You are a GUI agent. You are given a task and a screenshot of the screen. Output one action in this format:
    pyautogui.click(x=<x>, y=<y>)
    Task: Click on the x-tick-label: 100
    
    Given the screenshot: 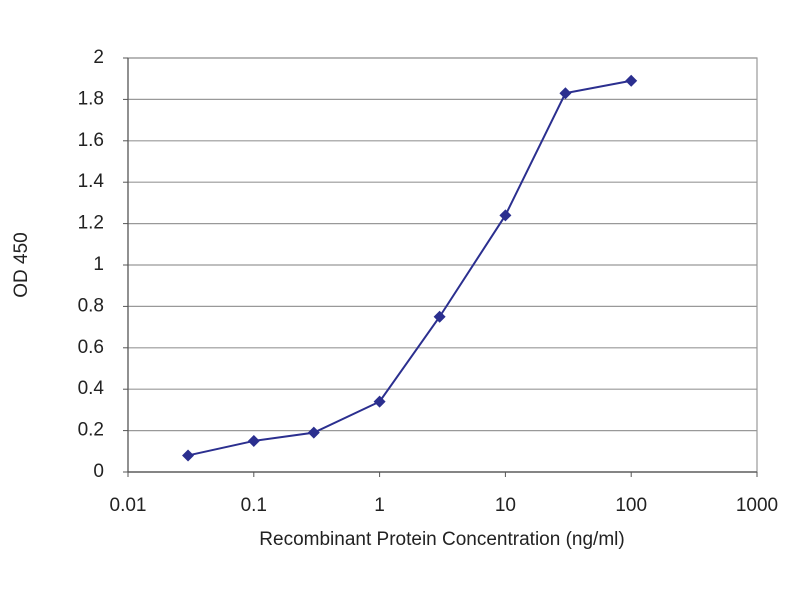 What is the action you would take?
    pyautogui.click(x=631, y=505)
    